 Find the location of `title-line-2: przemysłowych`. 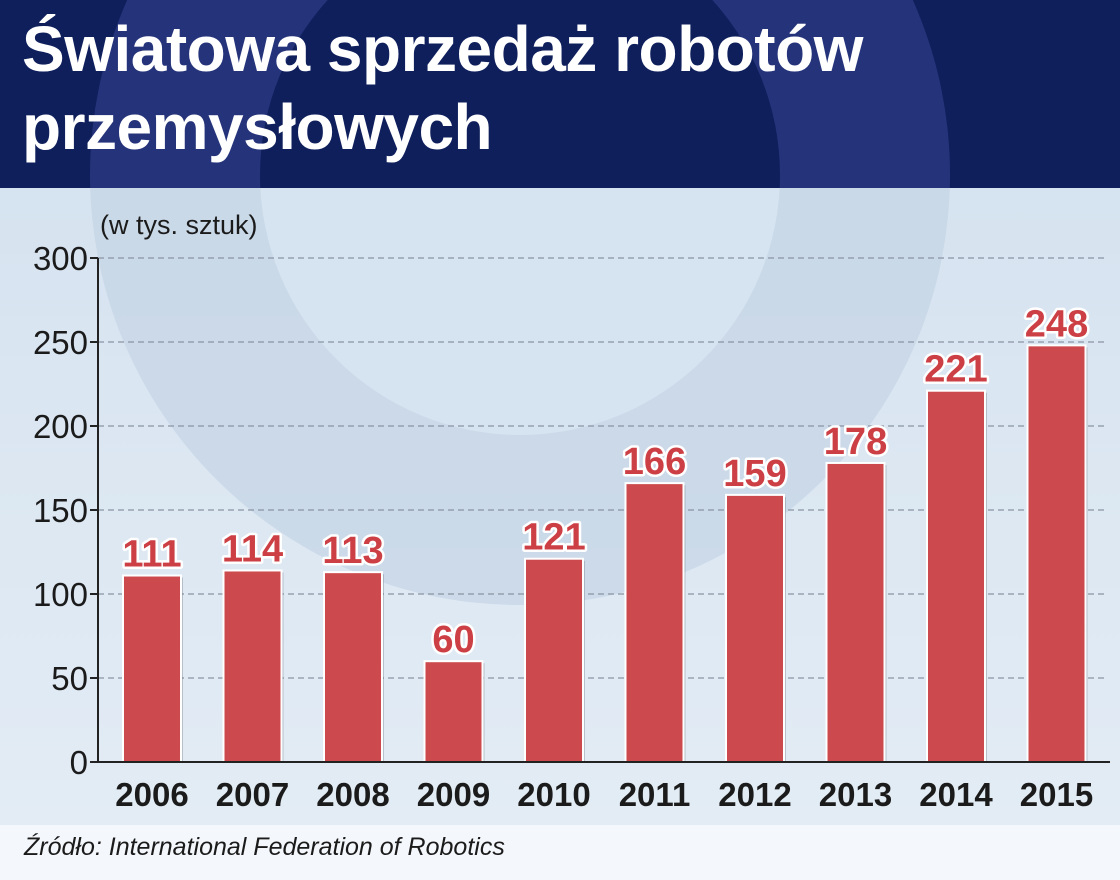

title-line-2: przemysłowych is located at coordinates (257, 127).